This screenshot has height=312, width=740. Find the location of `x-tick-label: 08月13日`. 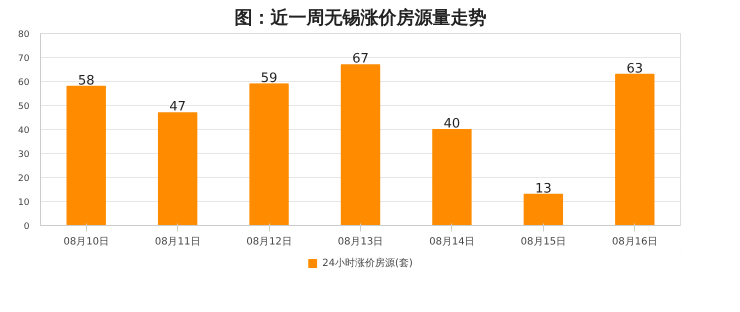

x-tick-label: 08月13日 is located at coordinates (361, 242).